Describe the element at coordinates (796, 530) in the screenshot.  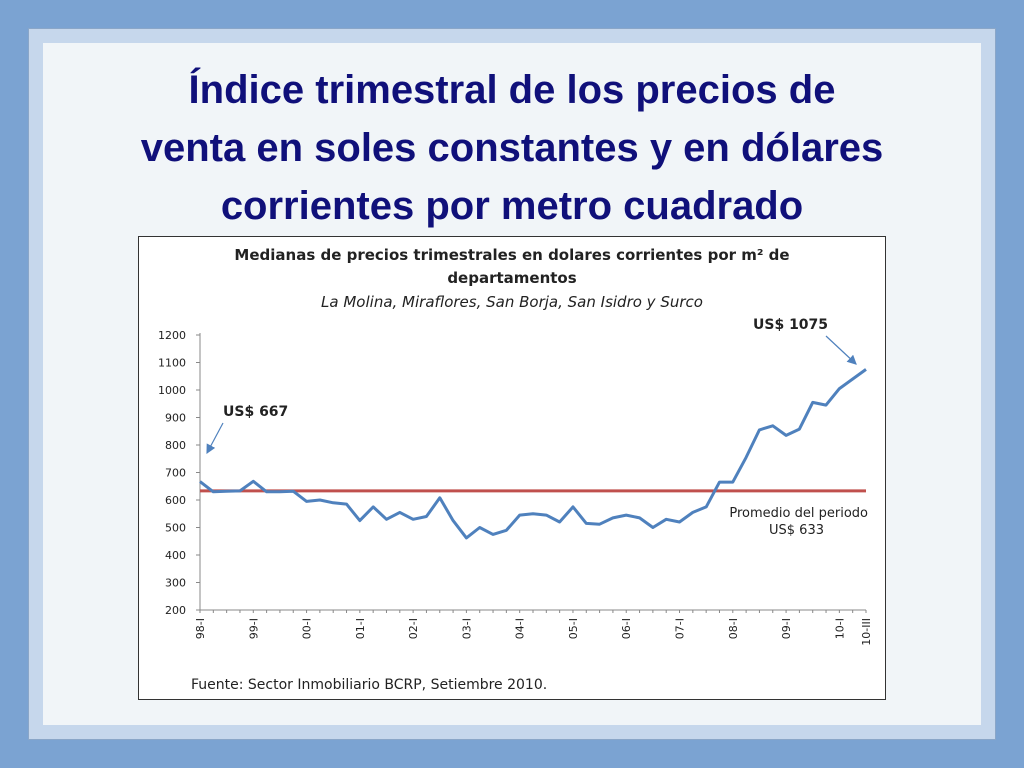
I see `reference-line-value-label: US$ 633` at that location.